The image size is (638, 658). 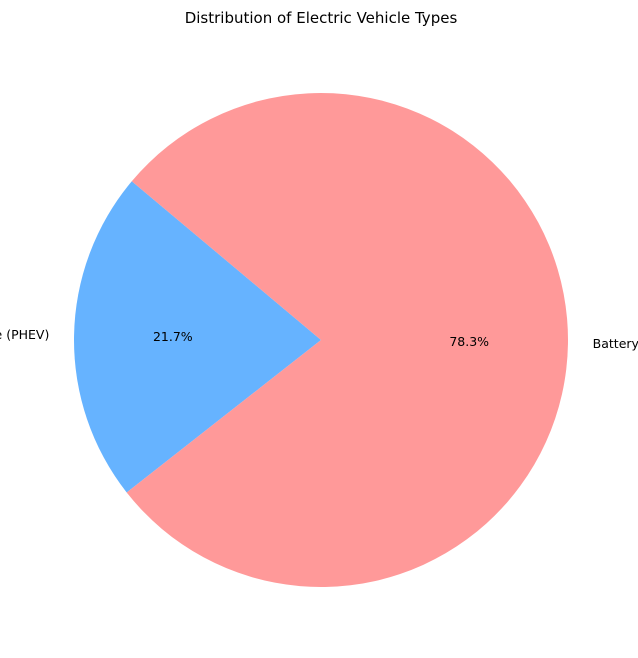 I want to click on slice-percent-1: 78.3%, so click(x=469, y=341).